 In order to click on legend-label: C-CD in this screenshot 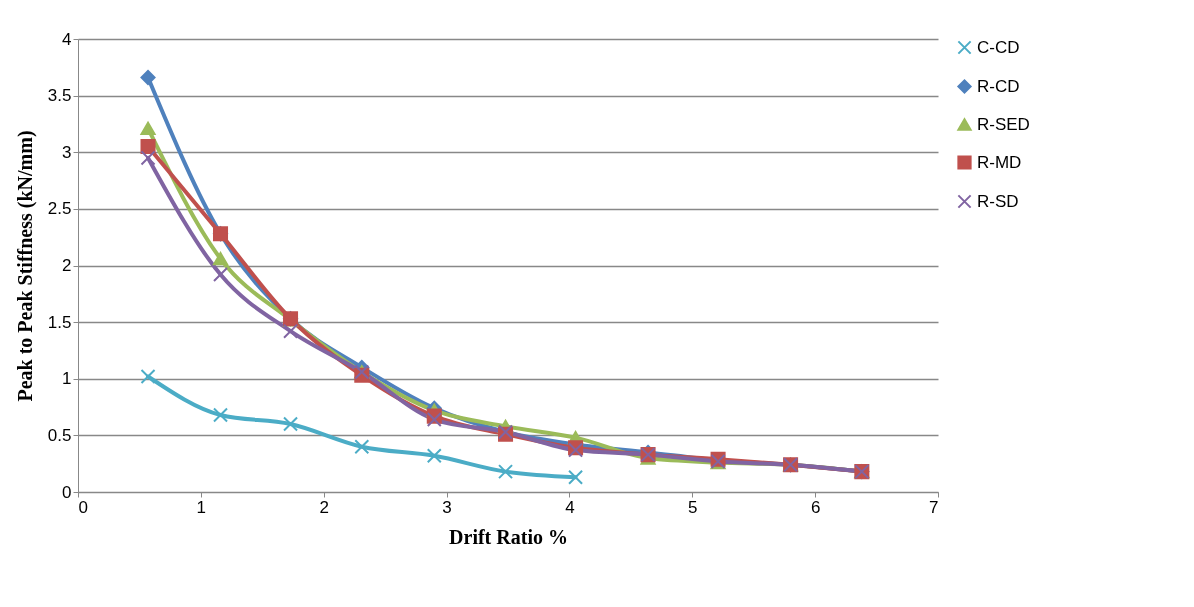, I will do `click(998, 47)`.